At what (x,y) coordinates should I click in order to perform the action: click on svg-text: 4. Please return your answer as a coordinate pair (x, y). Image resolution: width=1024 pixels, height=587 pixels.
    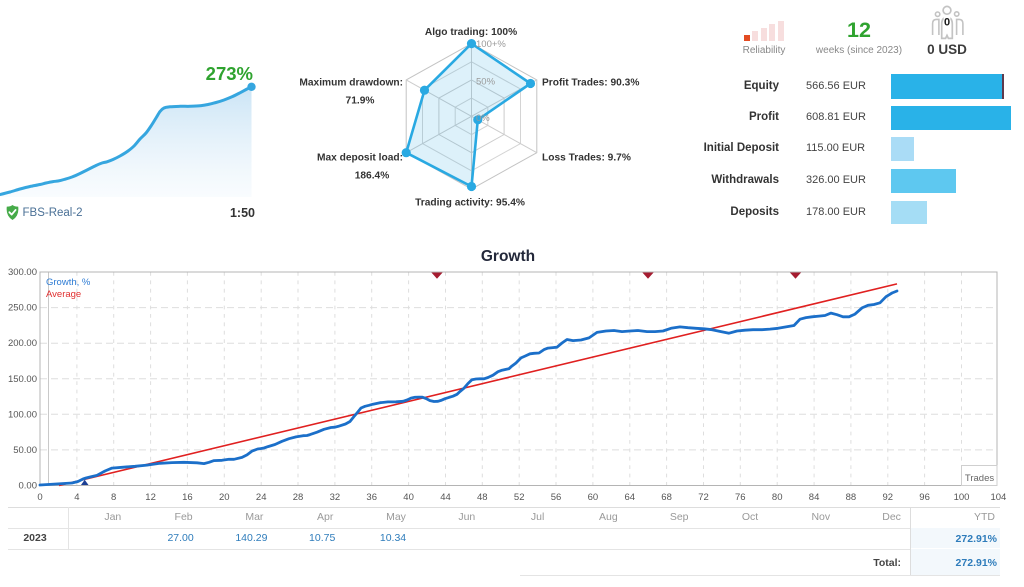
    Looking at the image, I should click on (76, 497).